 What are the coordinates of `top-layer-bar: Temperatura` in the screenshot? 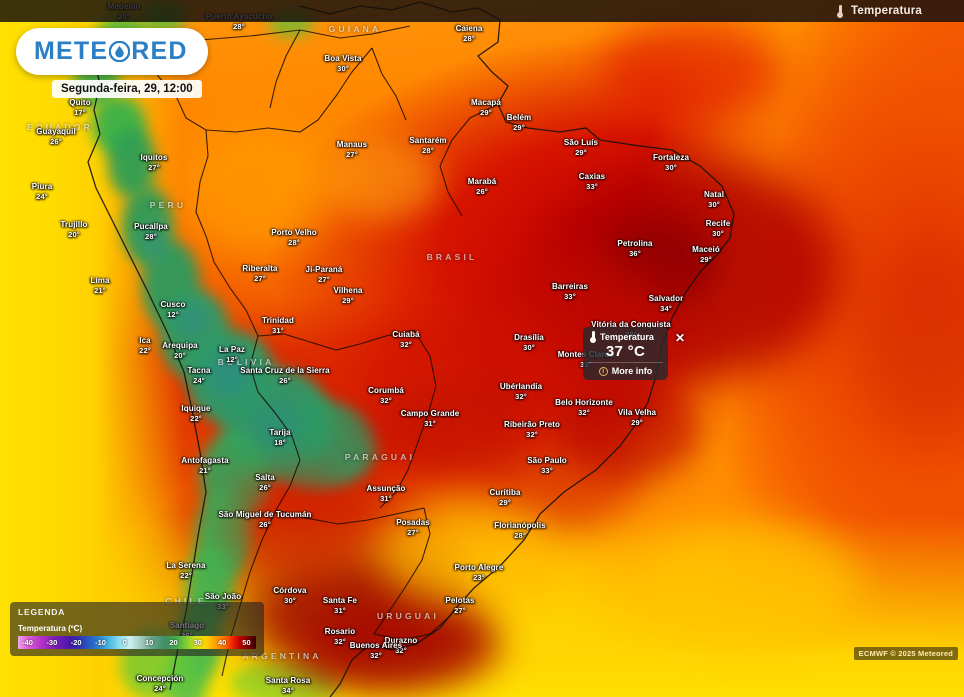 It's located at (482, 11).